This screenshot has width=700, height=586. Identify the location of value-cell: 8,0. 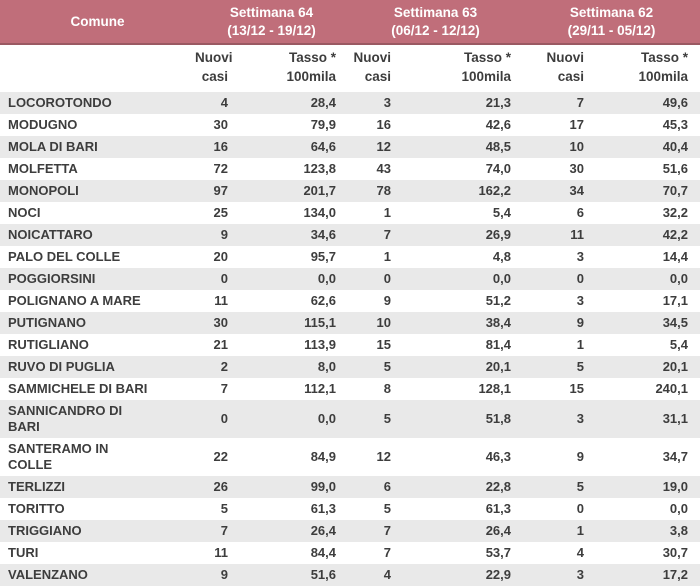
(326, 366).